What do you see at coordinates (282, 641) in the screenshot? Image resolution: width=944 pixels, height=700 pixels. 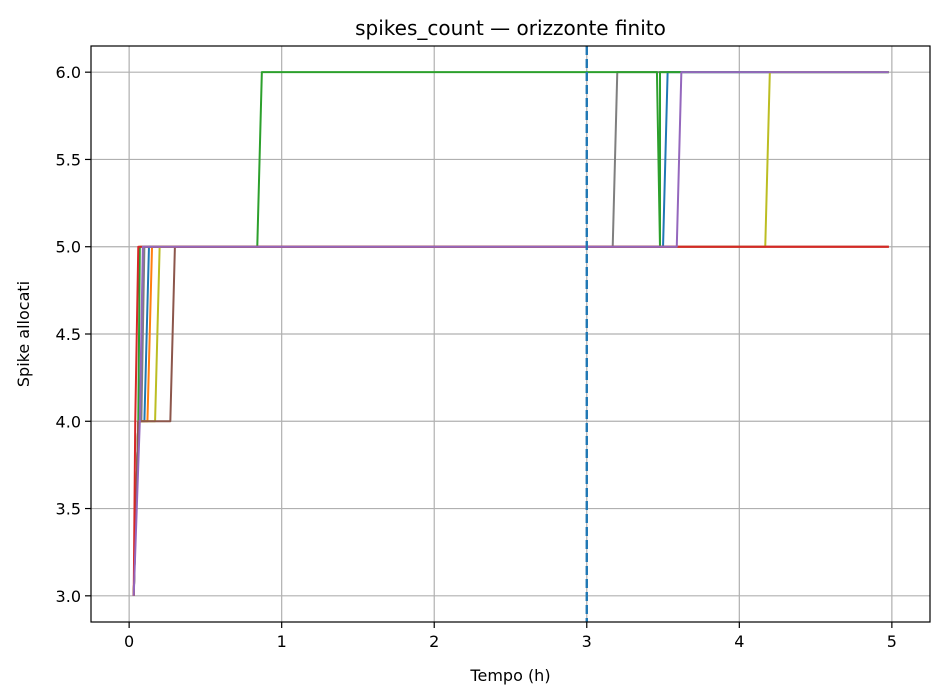 I see `x-tick-label: 1` at bounding box center [282, 641].